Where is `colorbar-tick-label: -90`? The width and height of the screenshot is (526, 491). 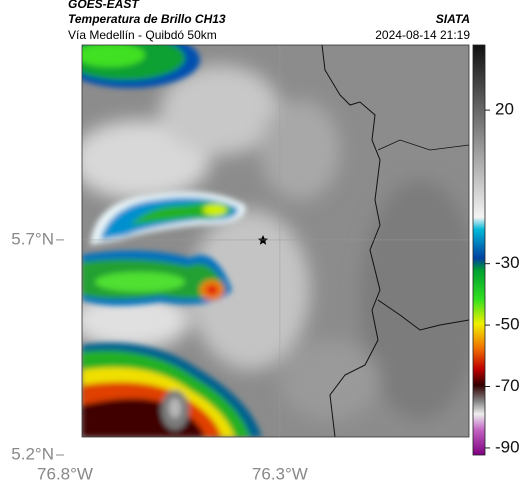
colorbar-tick-label: -90 is located at coordinates (507, 446).